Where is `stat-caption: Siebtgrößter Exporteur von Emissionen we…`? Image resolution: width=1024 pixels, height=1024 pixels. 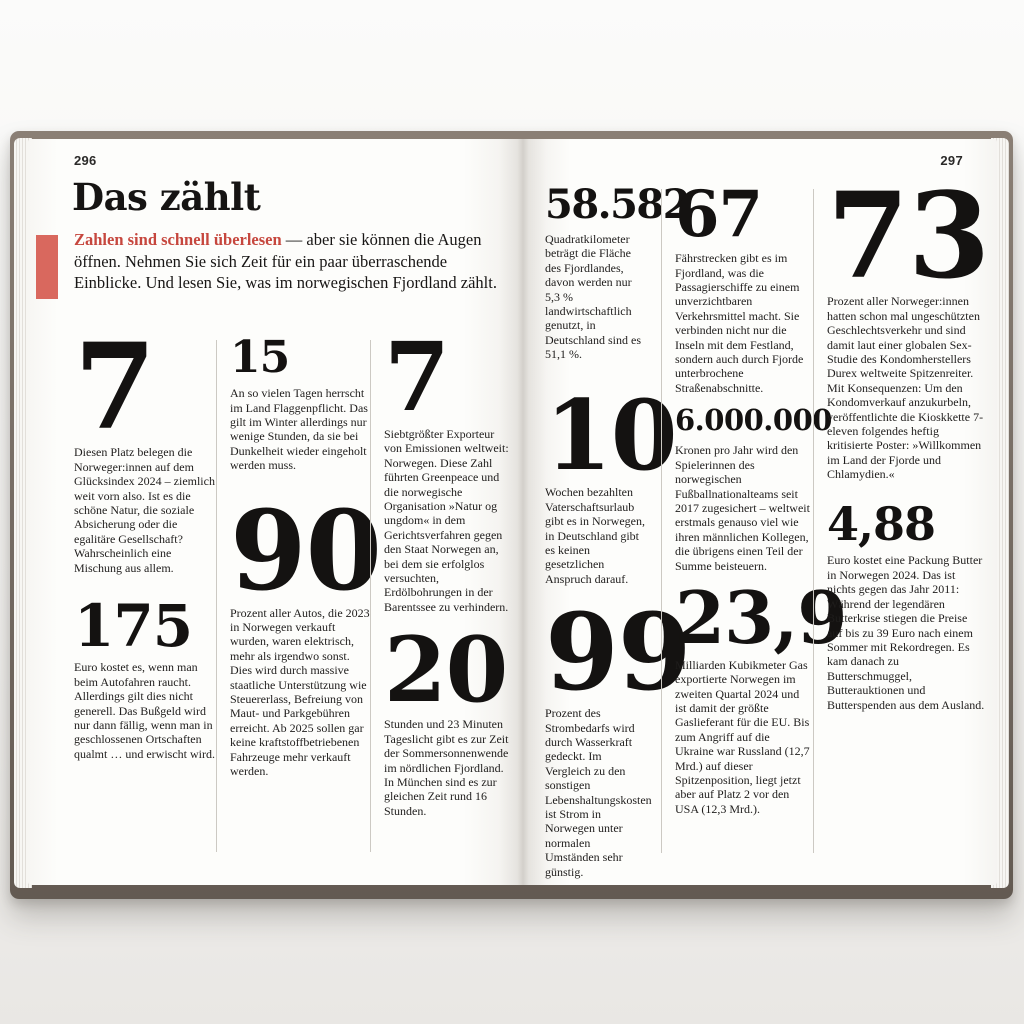 stat-caption: Siebtgrößter Exporteur von Emissionen we… is located at coordinates (446, 520).